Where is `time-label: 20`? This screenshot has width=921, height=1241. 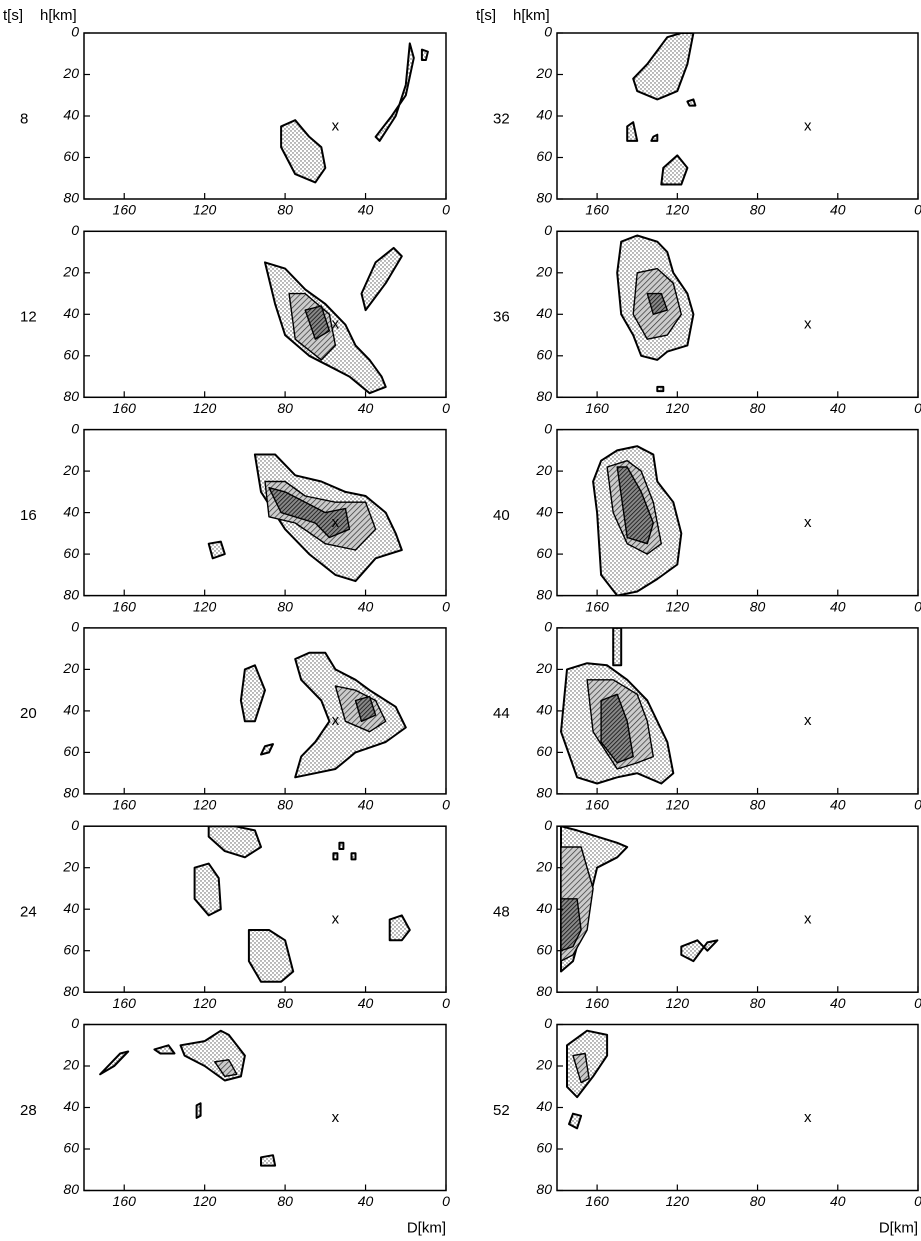 time-label: 20 is located at coordinates (28, 713).